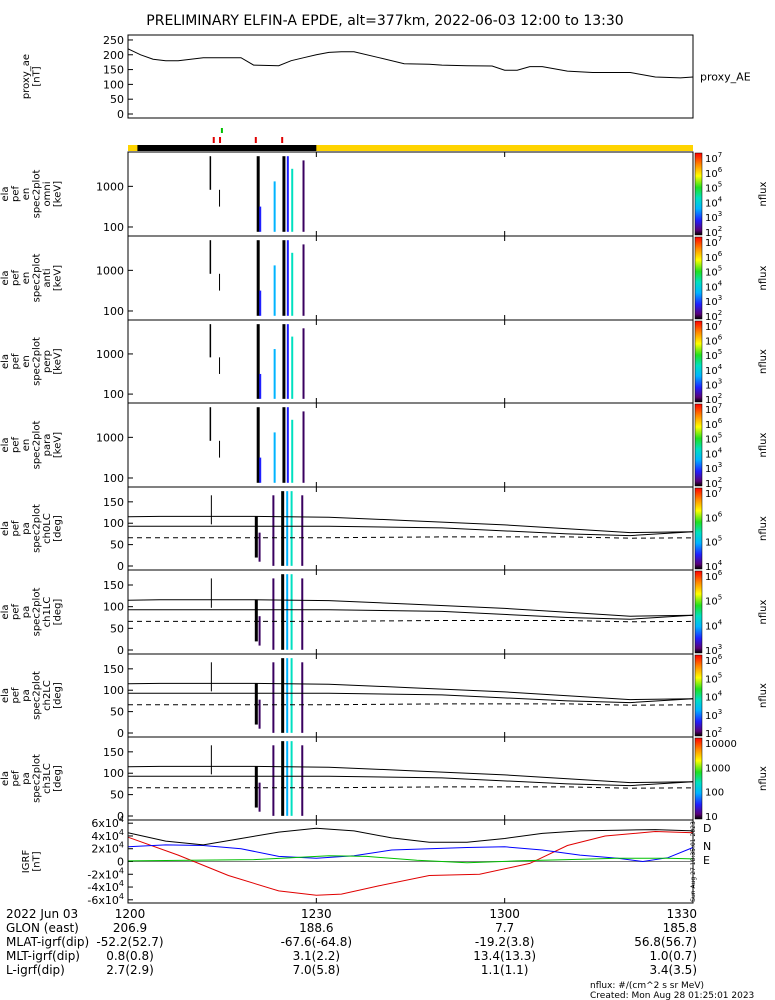 This screenshot has height=1000, width=775. I want to click on loss-cone-lower-ch3LC, so click(411, 781).